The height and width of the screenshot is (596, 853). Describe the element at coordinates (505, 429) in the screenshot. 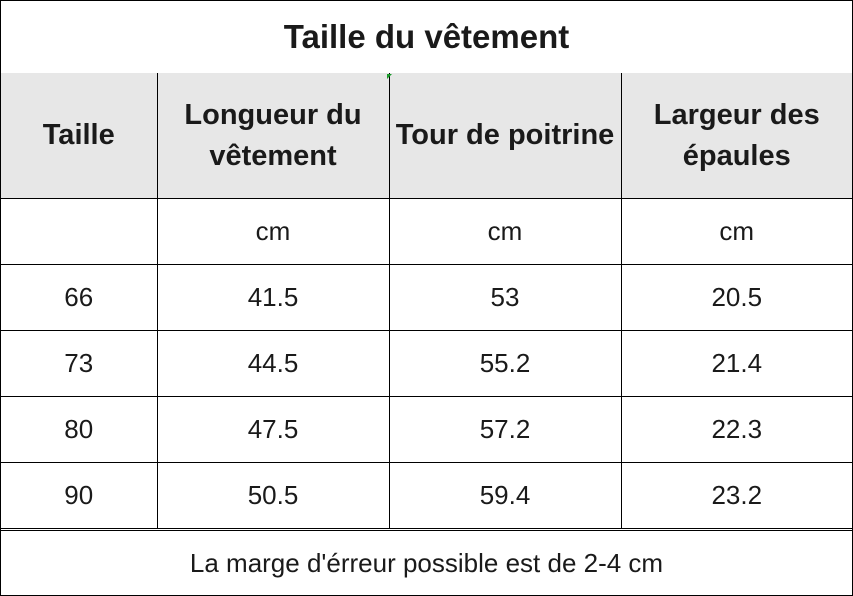

I see `value-cell: 57.2` at that location.